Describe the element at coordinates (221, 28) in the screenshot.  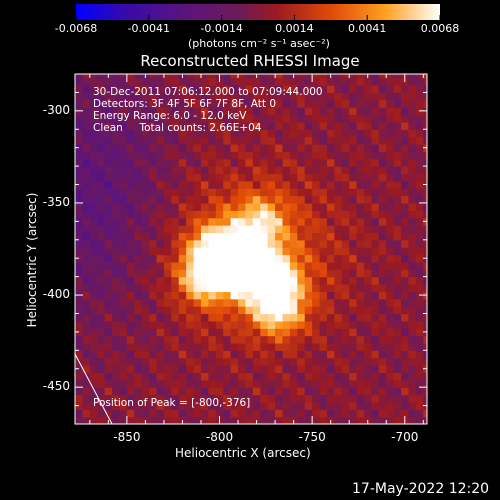
I see `colorbar-tick-label: -0.0014` at that location.